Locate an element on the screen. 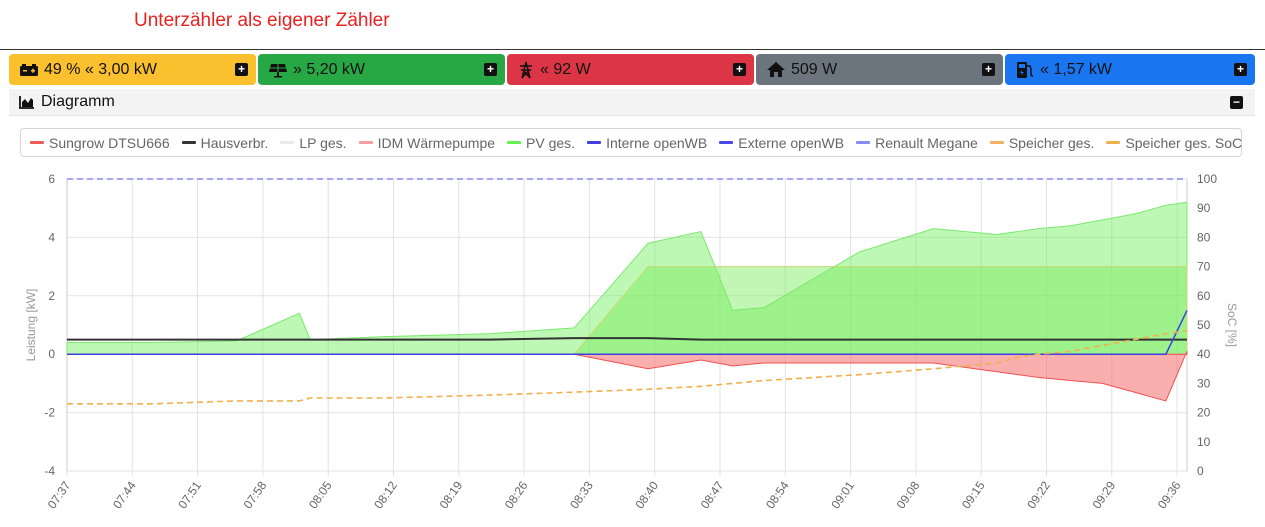 Image resolution: width=1265 pixels, height=527 pixels. diagram-title: Diagramm is located at coordinates (78, 101).